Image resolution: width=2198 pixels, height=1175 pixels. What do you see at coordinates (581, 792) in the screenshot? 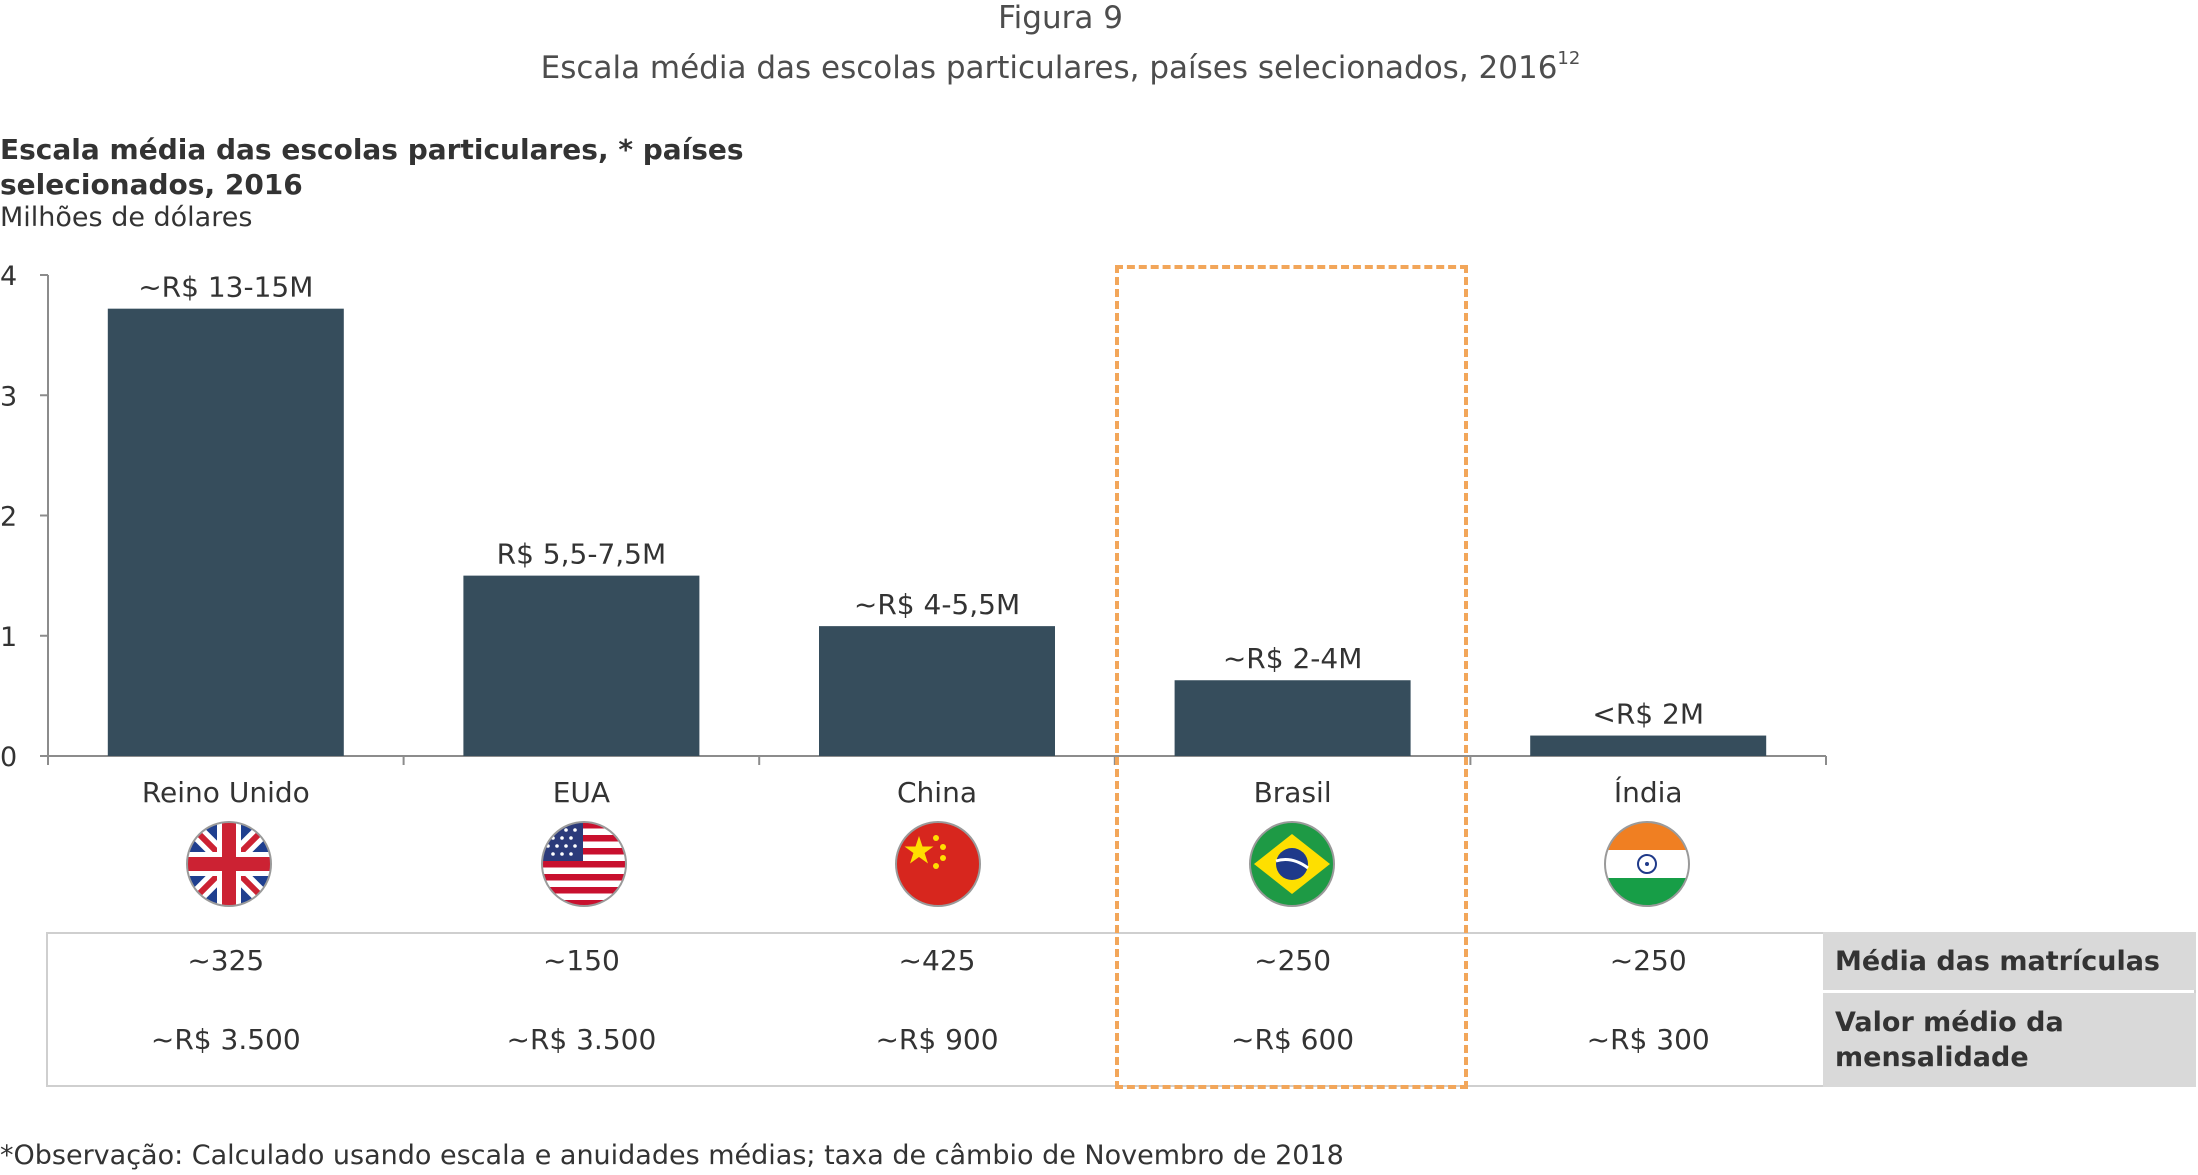
I see `x-category-label: EUA` at bounding box center [581, 792].